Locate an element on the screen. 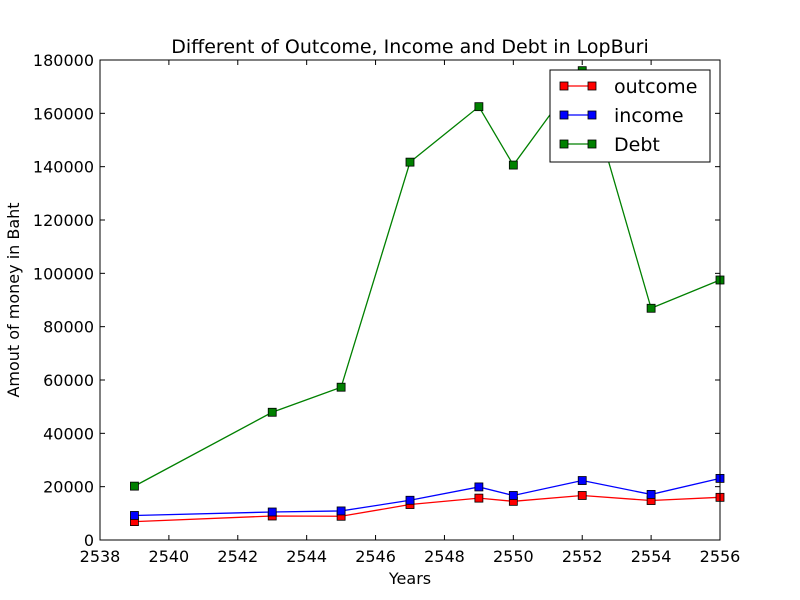  y-tick-label: 140000 is located at coordinates (63, 167).